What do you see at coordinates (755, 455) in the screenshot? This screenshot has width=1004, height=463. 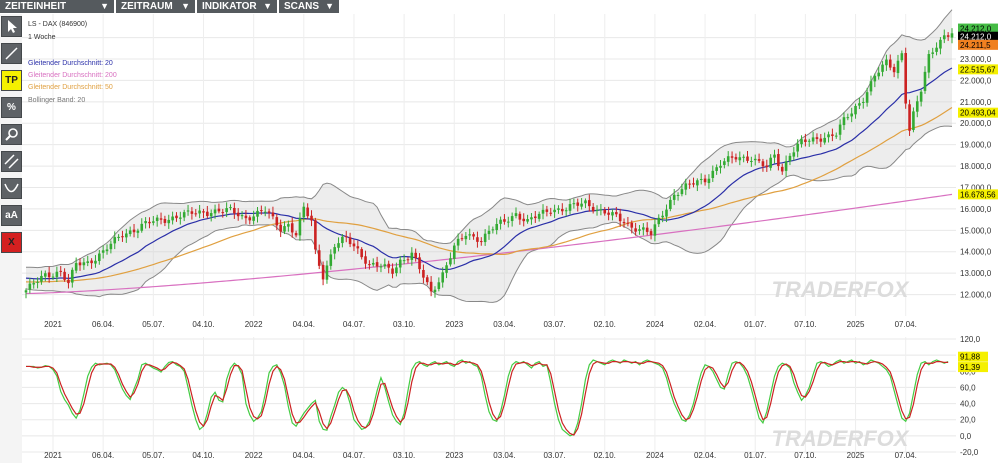 I see `osc-x-tick-label: 01.07.` at bounding box center [755, 455].